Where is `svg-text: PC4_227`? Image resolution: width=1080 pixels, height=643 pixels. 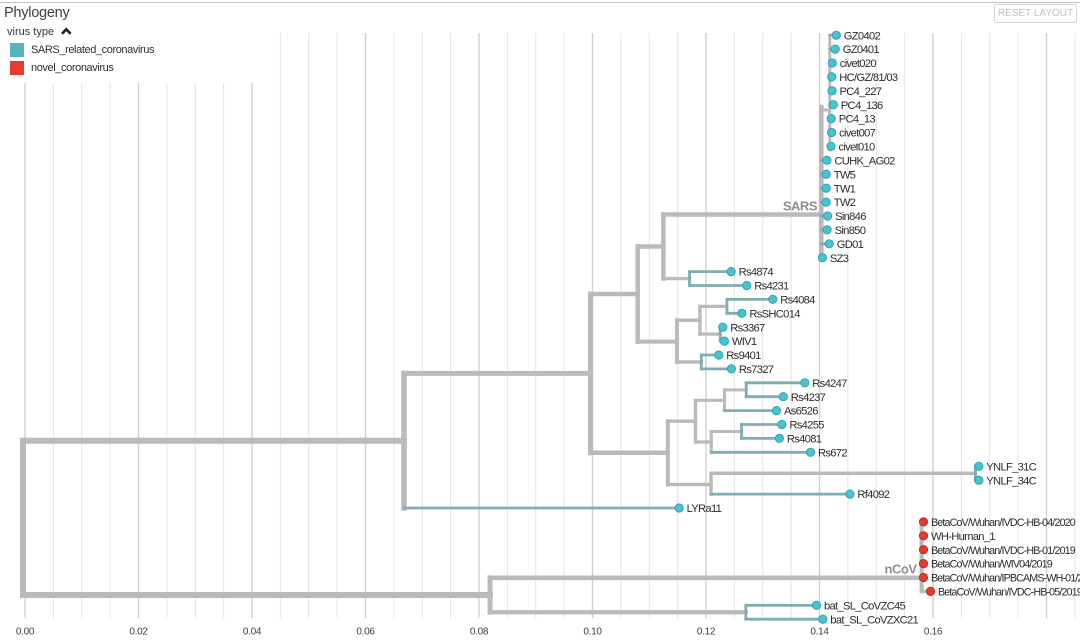
svg-text: PC4_227 is located at coordinates (861, 92).